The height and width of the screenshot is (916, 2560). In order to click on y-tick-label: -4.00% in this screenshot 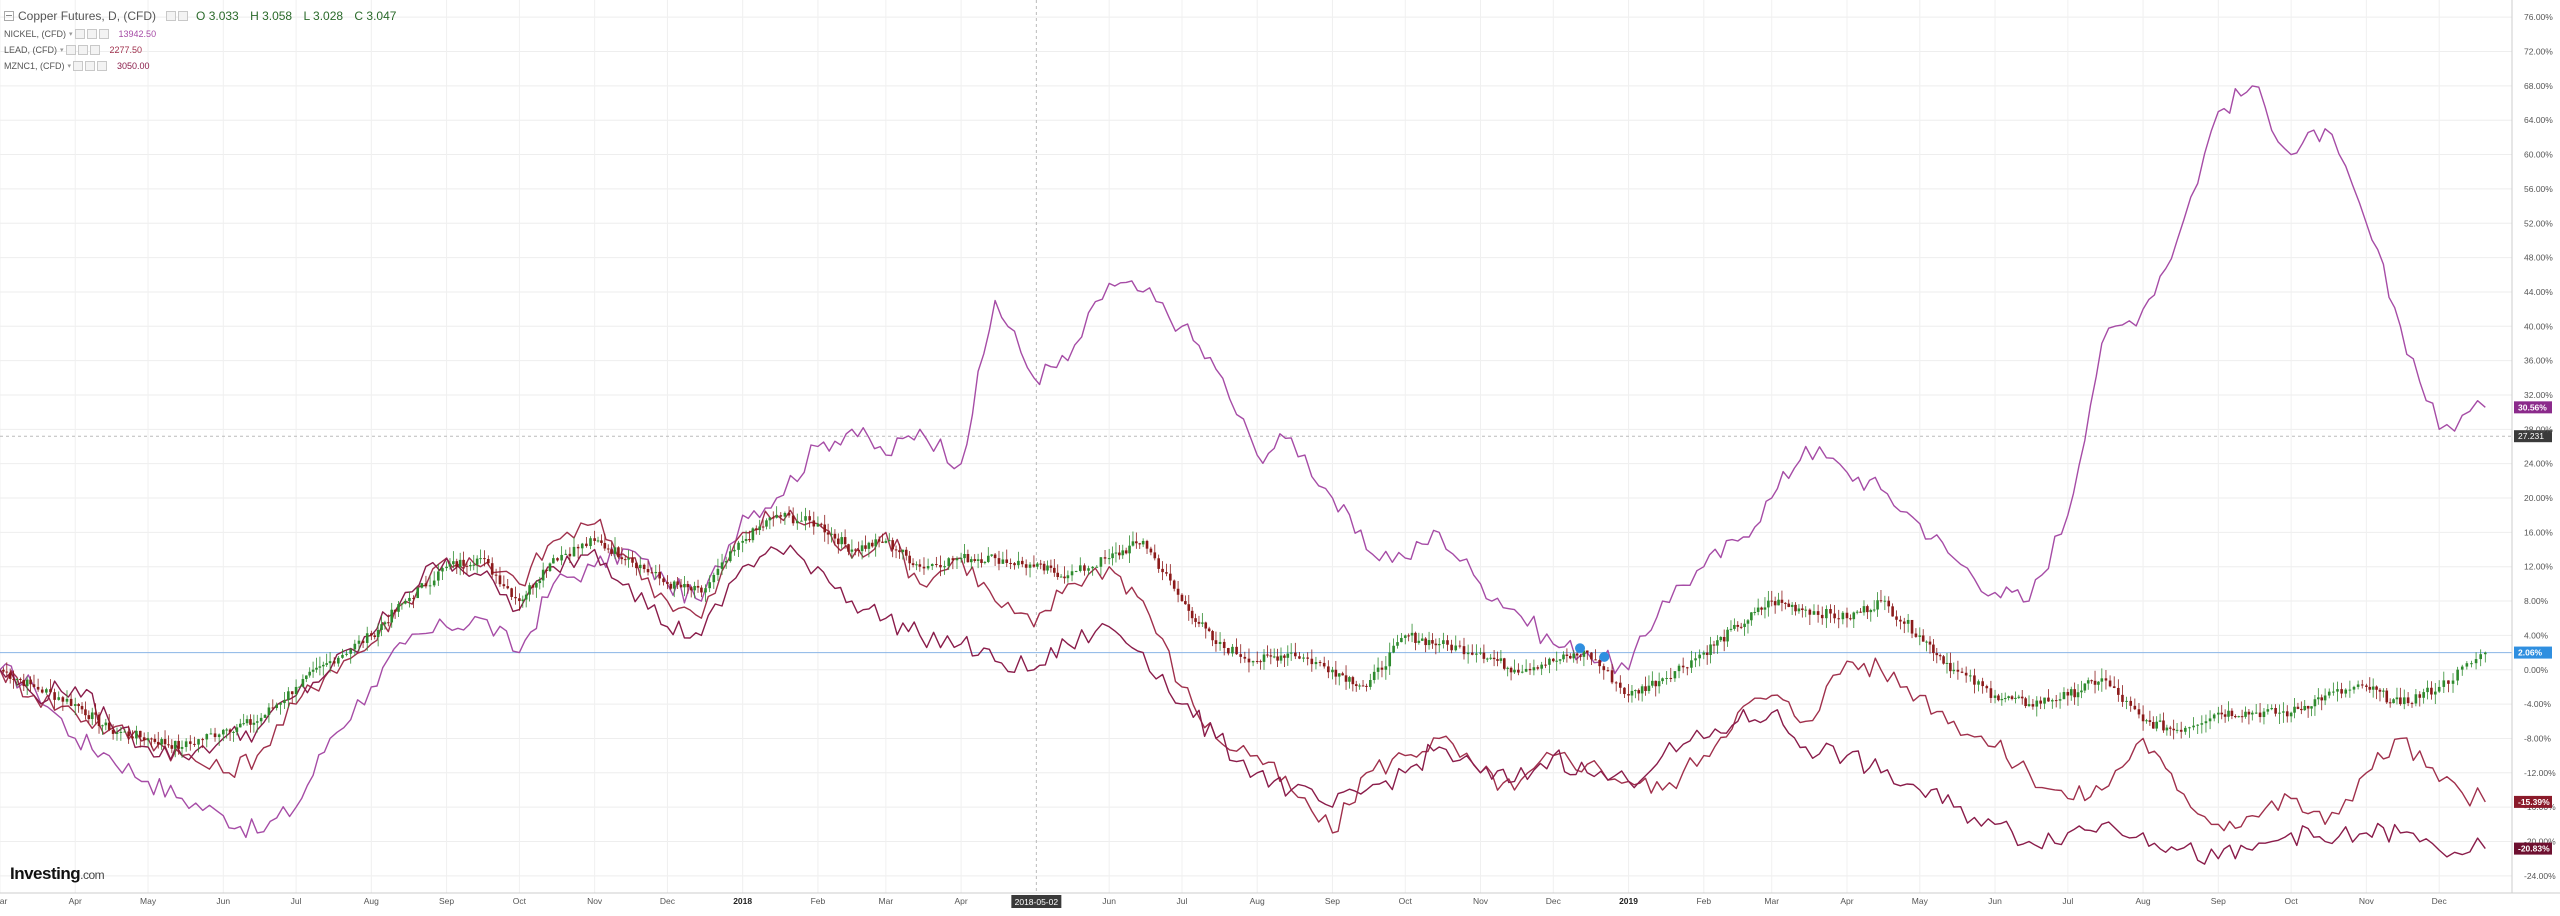, I will do `click(2537, 704)`.